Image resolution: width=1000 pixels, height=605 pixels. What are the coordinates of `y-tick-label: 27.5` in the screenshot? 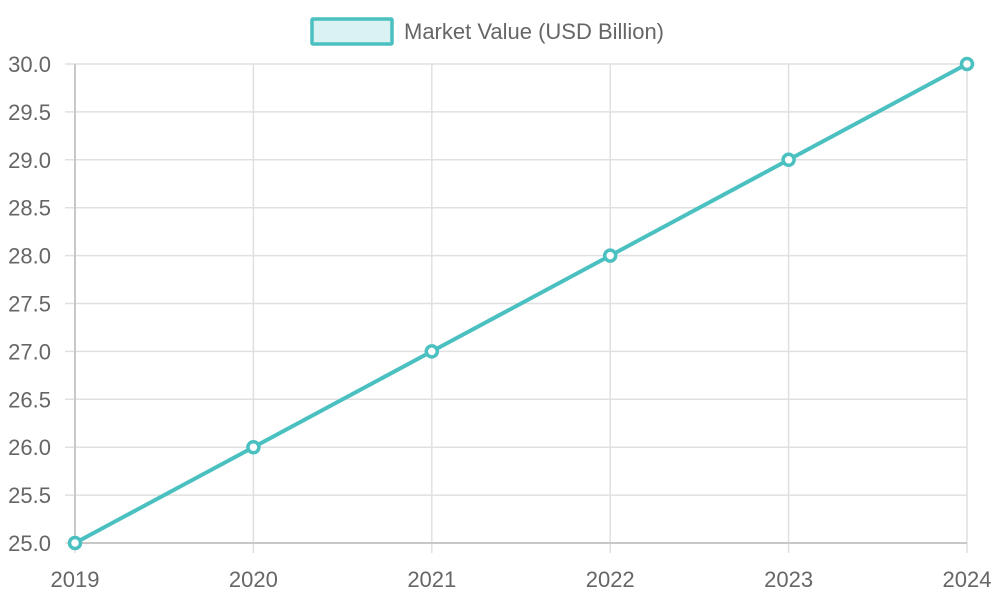 It's located at (29, 304).